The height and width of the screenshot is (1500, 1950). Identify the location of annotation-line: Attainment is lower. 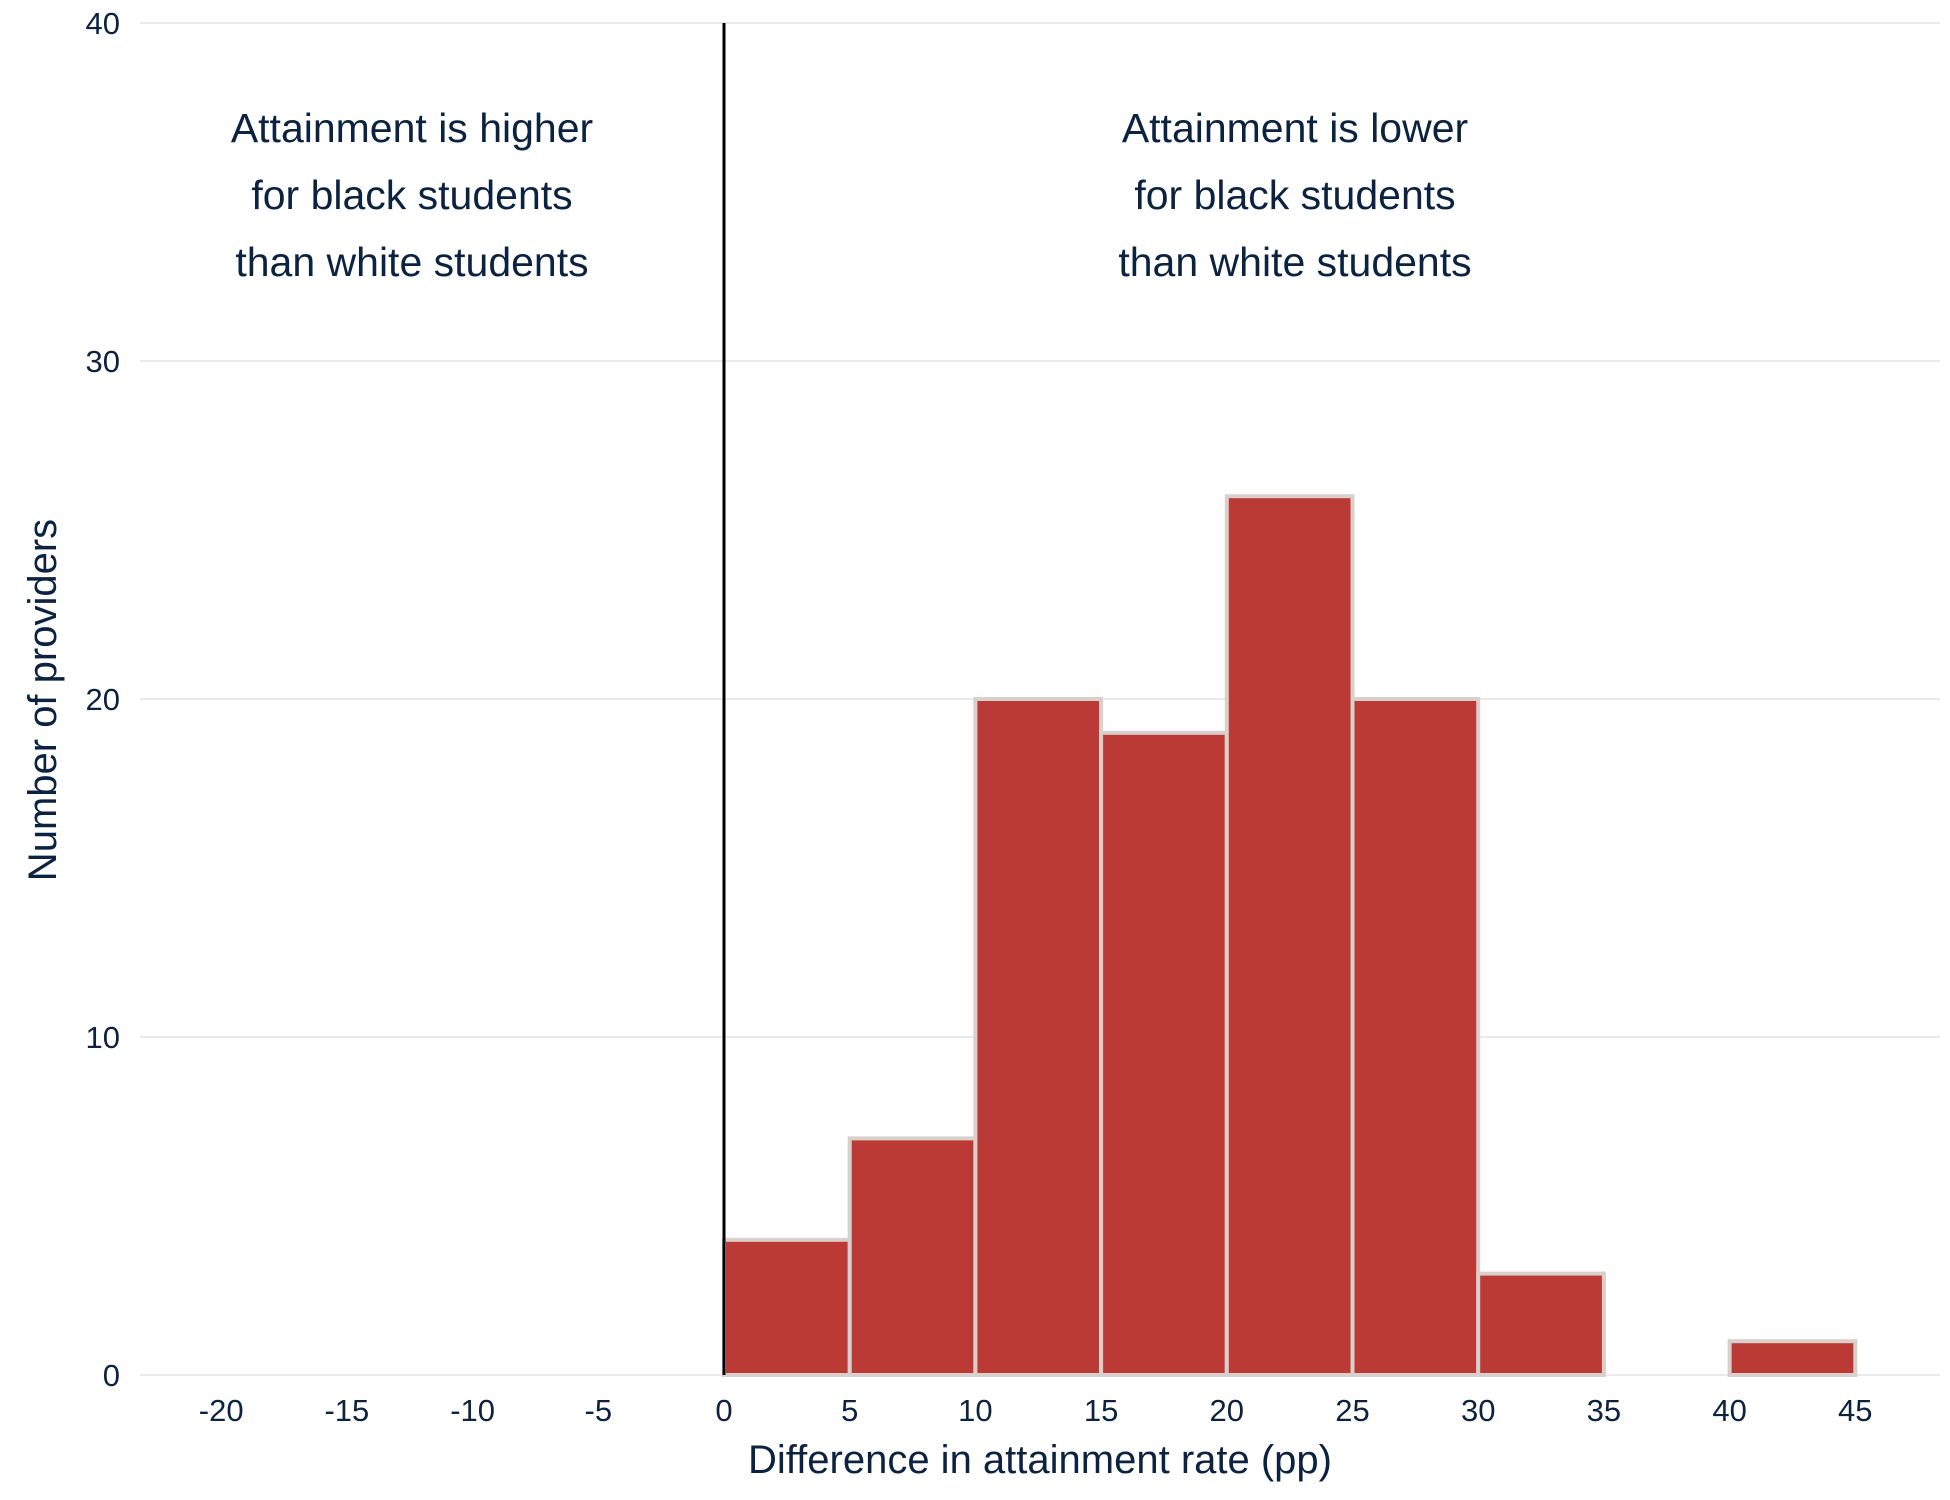
(1295, 128).